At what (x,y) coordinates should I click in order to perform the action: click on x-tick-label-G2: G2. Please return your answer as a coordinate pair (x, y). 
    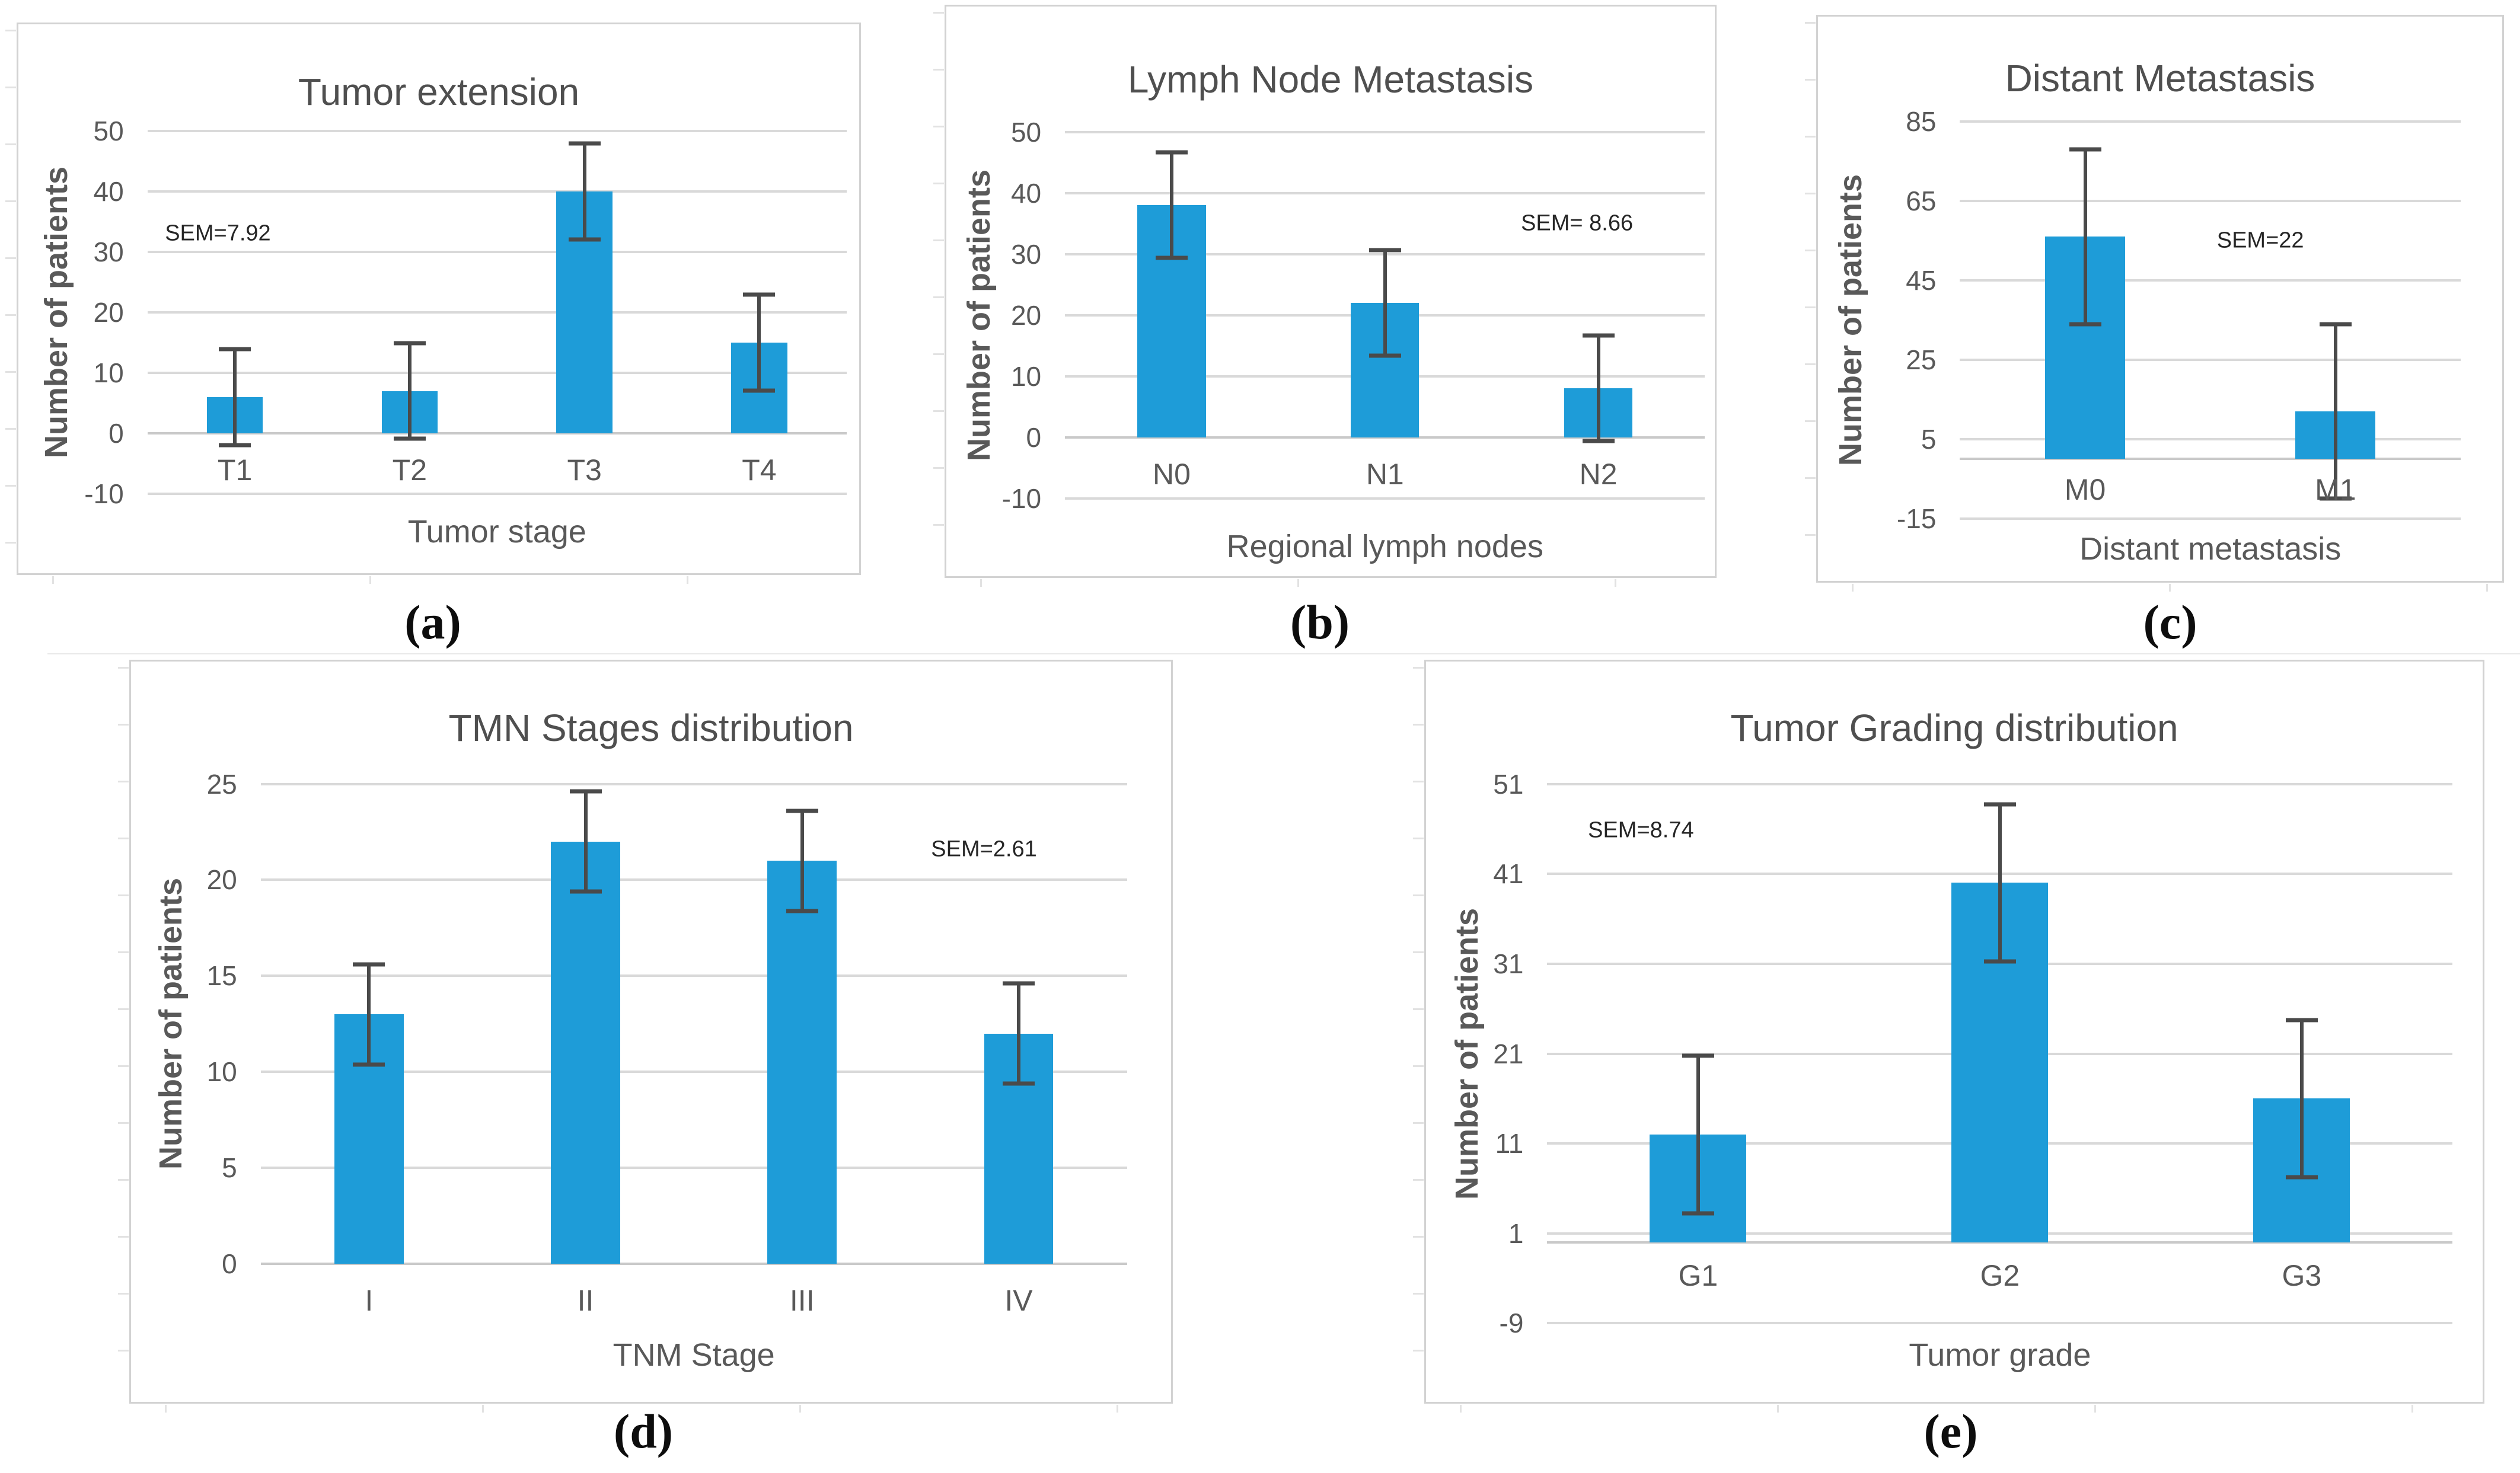
    Looking at the image, I should click on (2000, 1275).